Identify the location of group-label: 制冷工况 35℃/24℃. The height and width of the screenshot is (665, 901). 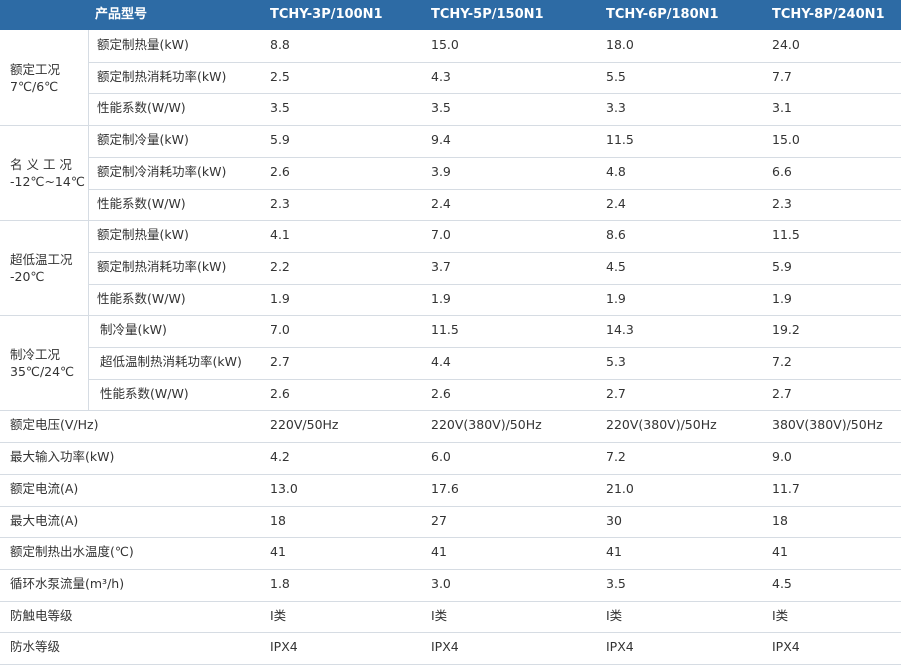
(42, 363).